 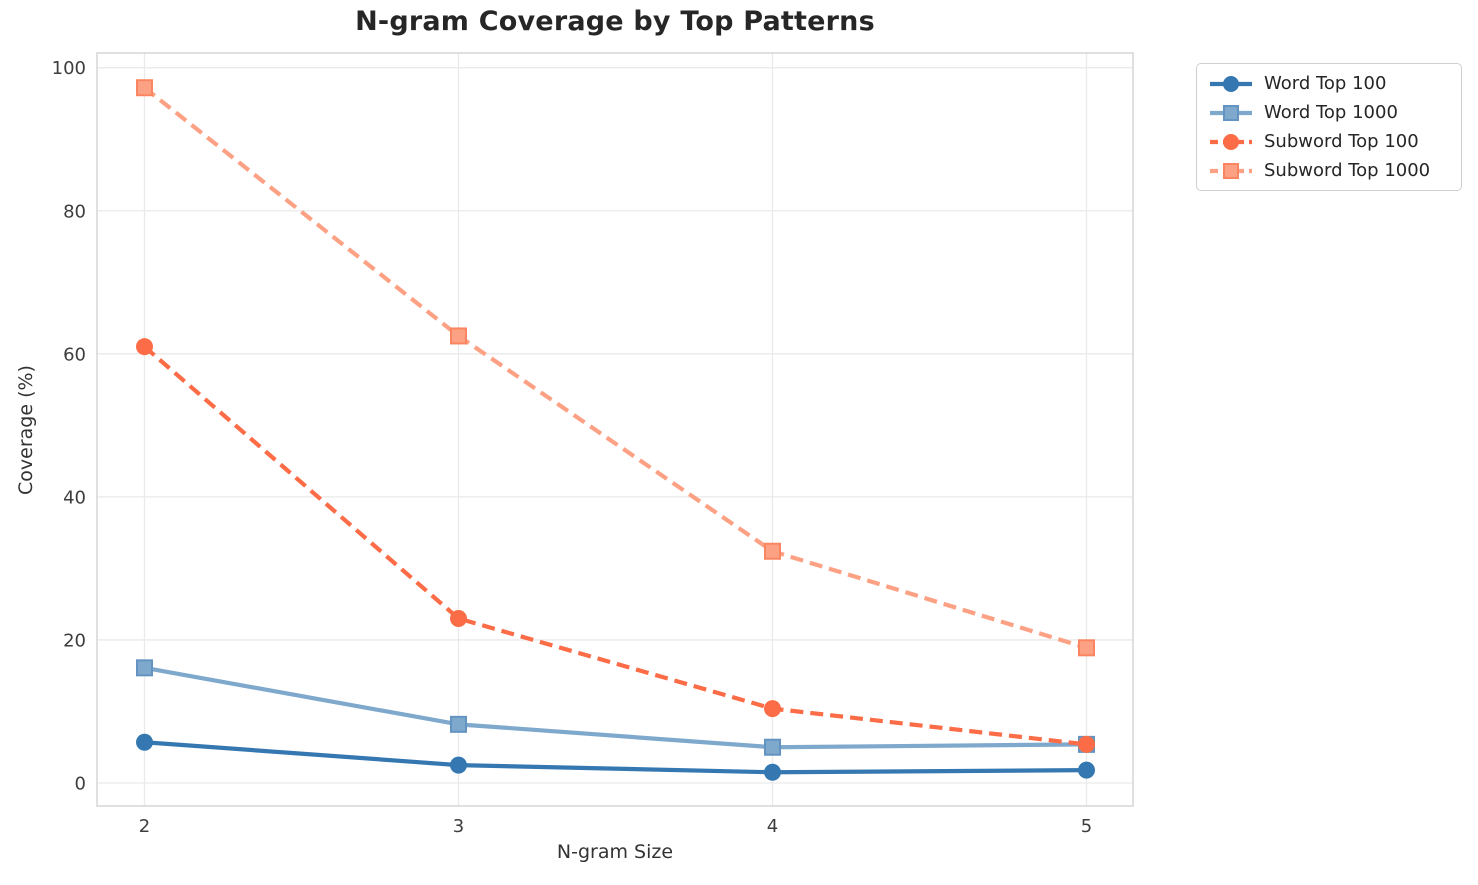 I want to click on legend-item-word-top-1000: Word Top 1000, so click(x=1329, y=113).